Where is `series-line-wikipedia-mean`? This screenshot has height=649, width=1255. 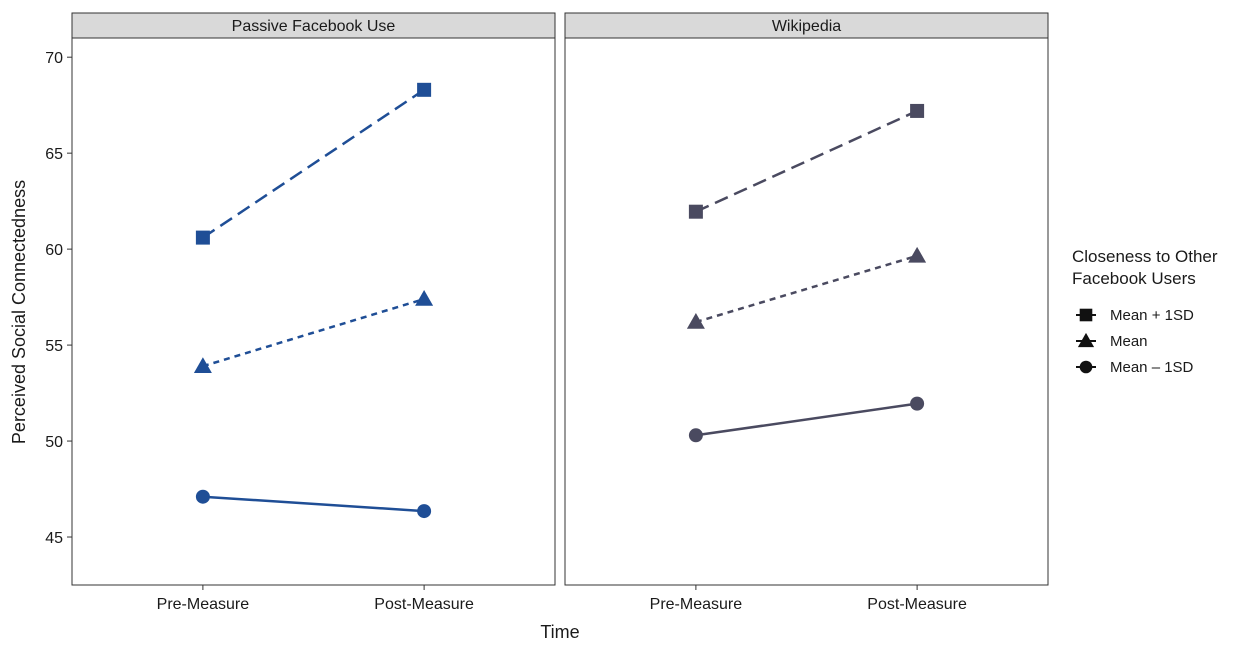
series-line-wikipedia-mean is located at coordinates (806, 289).